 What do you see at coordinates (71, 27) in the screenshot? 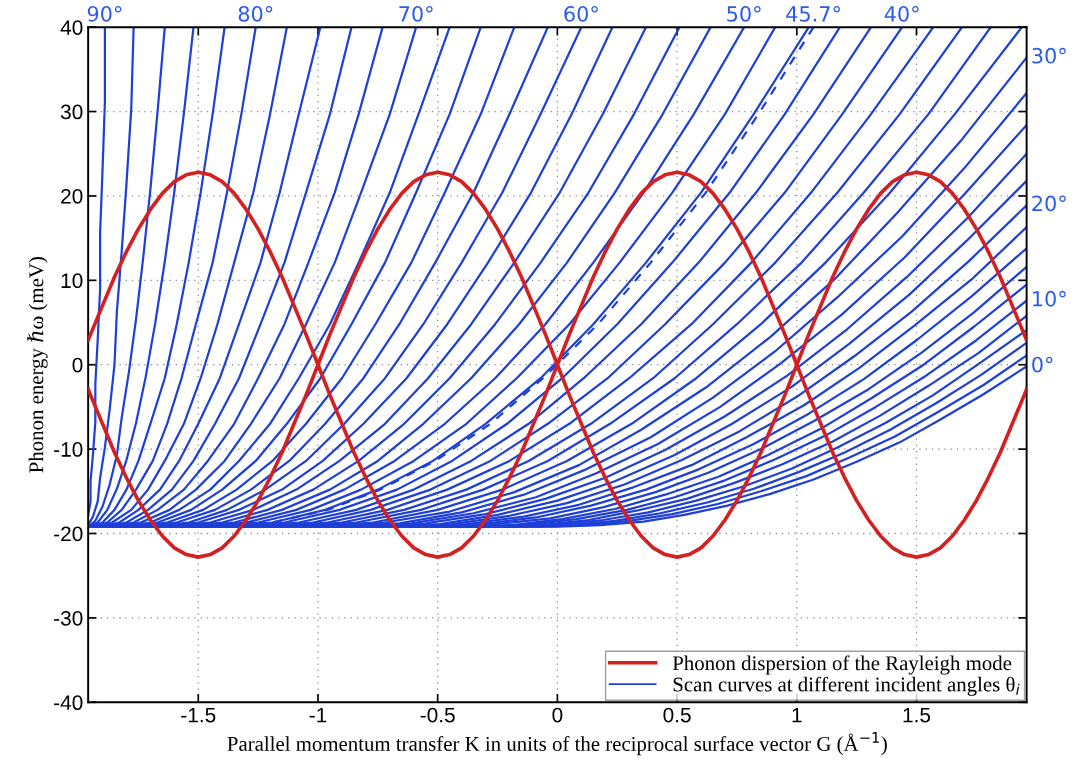
I see `y-tick-label: 40` at bounding box center [71, 27].